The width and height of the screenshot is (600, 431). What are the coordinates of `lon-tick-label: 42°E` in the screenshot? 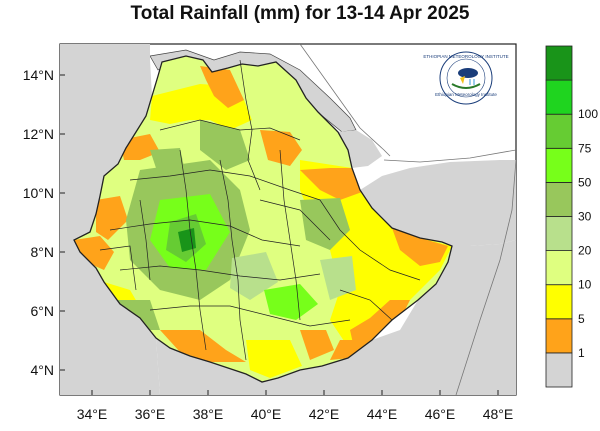 It's located at (324, 414).